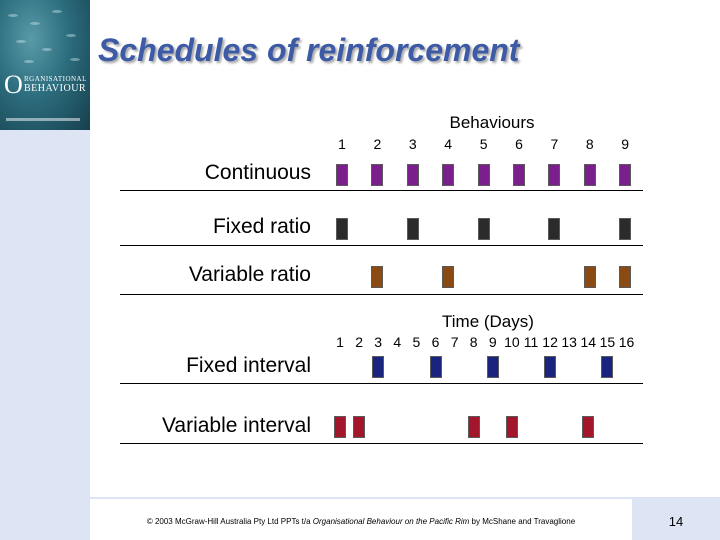  Describe the element at coordinates (261, 226) in the screenshot. I see `schedule-row-label: Fixed ratio` at that location.